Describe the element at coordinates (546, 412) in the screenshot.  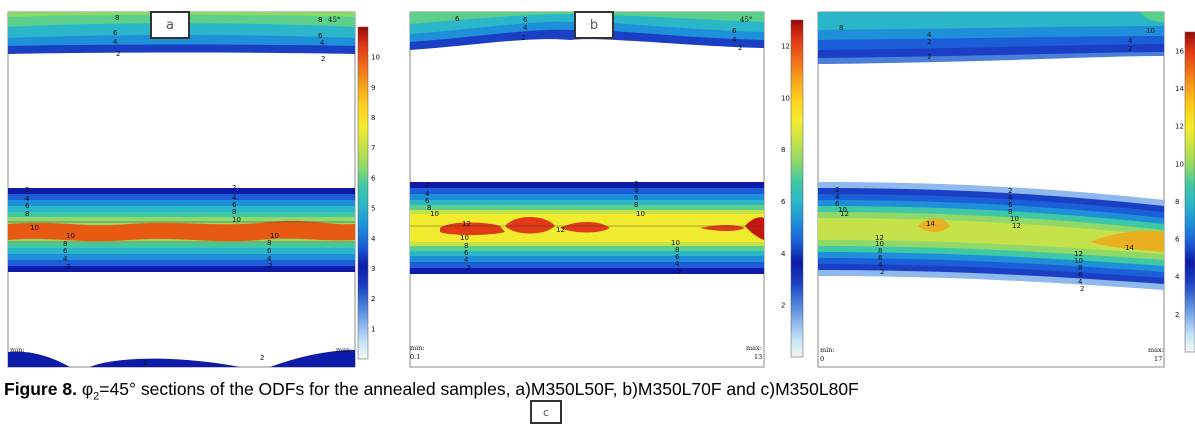
I see `panel-c-label: c` at that location.